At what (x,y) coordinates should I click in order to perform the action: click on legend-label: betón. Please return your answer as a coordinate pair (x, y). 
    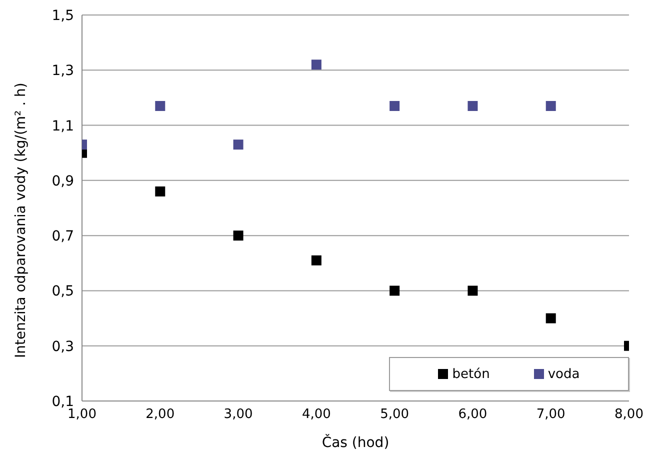
    Looking at the image, I should click on (471, 374).